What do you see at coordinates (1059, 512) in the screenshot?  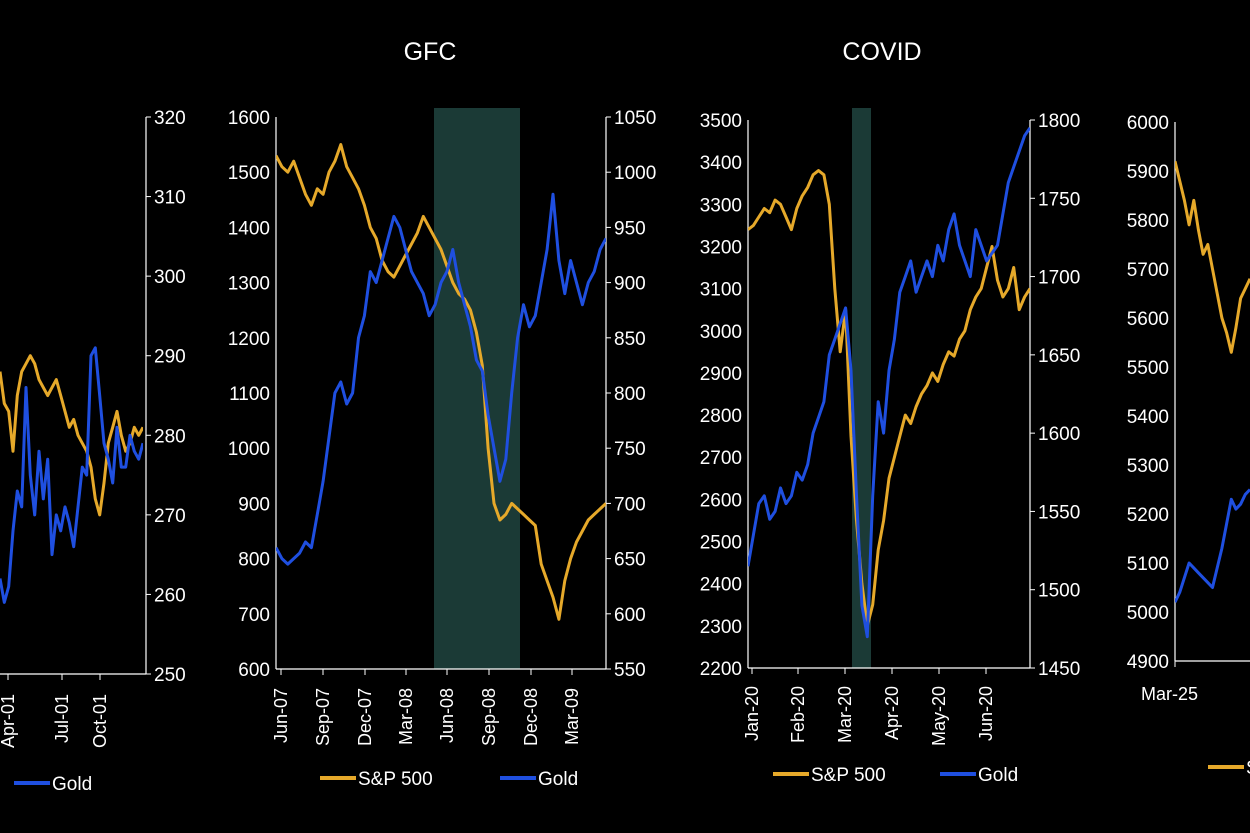 I see `panel-3-right-tick-label: 1550` at bounding box center [1059, 512].